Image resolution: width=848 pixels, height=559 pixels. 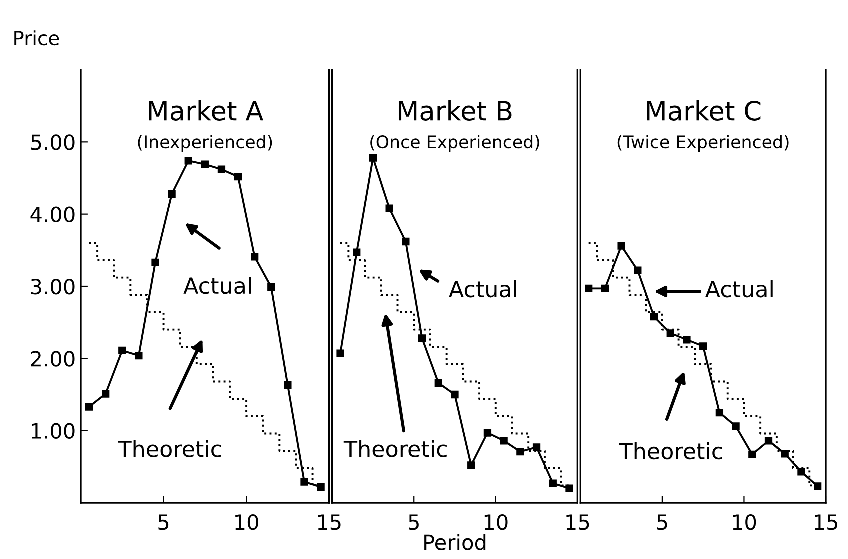 I want to click on y-tick-label: 3.00, so click(x=53, y=286).